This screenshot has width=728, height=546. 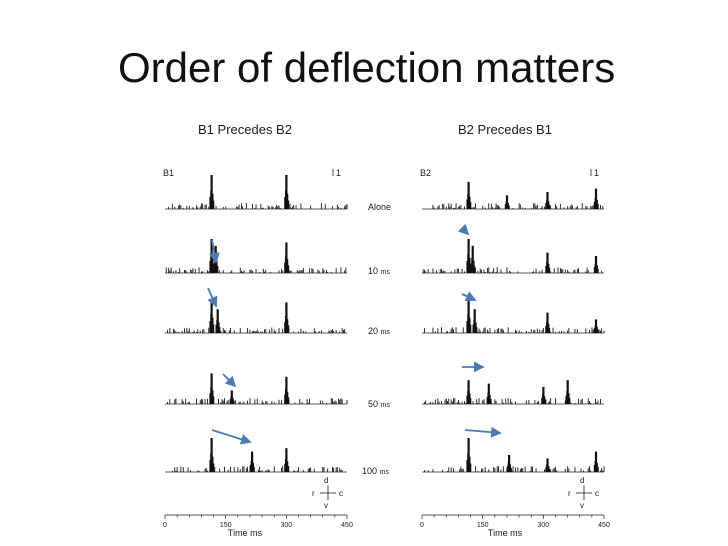 I want to click on right-channel-label: B2, so click(x=425, y=173).